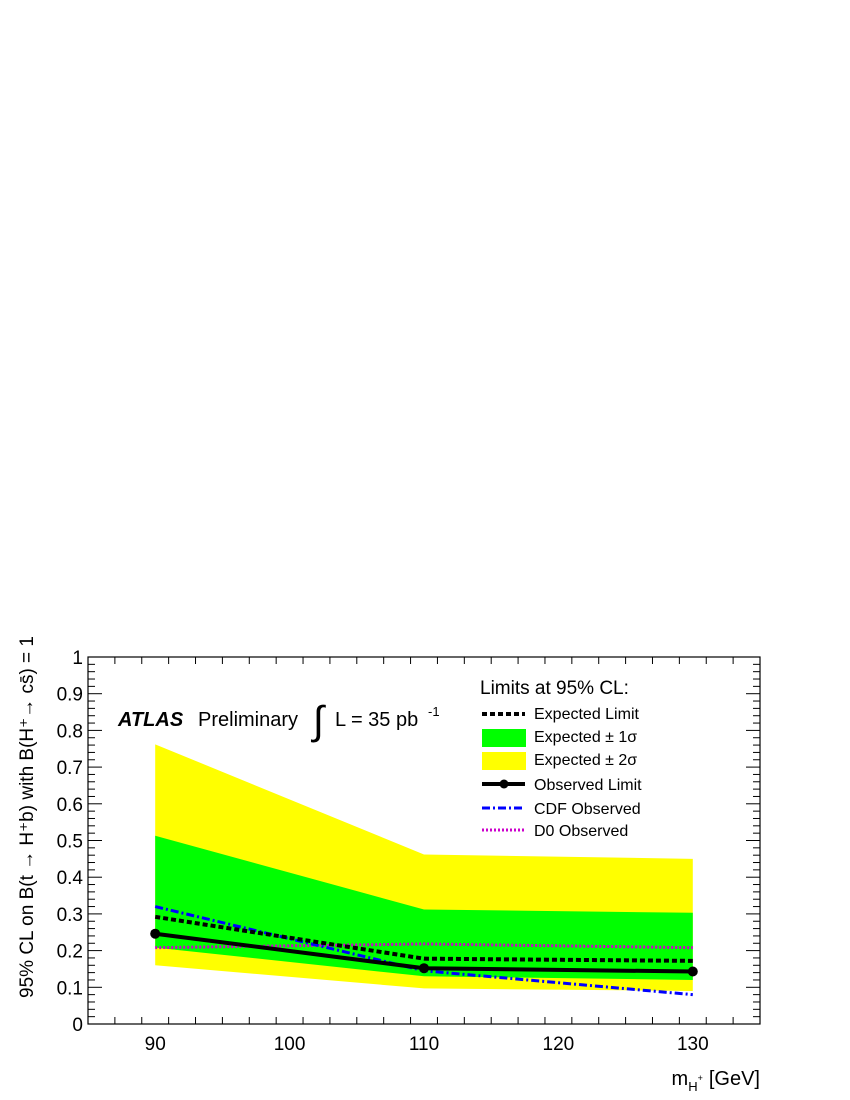  What do you see at coordinates (248, 720) in the screenshot?
I see `preliminary-label: Preliminary` at bounding box center [248, 720].